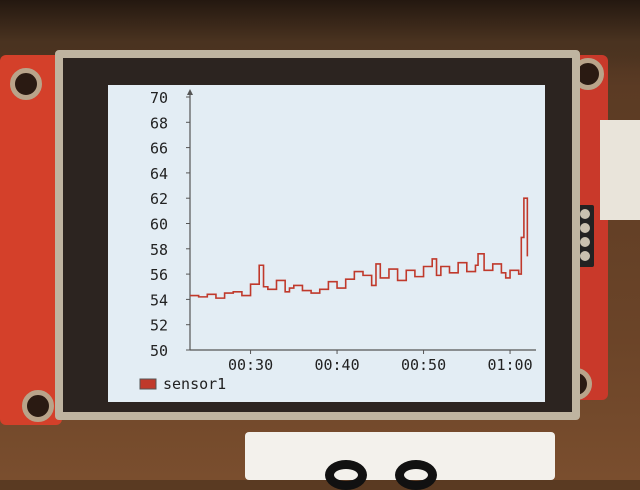  What do you see at coordinates (159, 149) in the screenshot?
I see `y-tick-label: 66` at bounding box center [159, 149].